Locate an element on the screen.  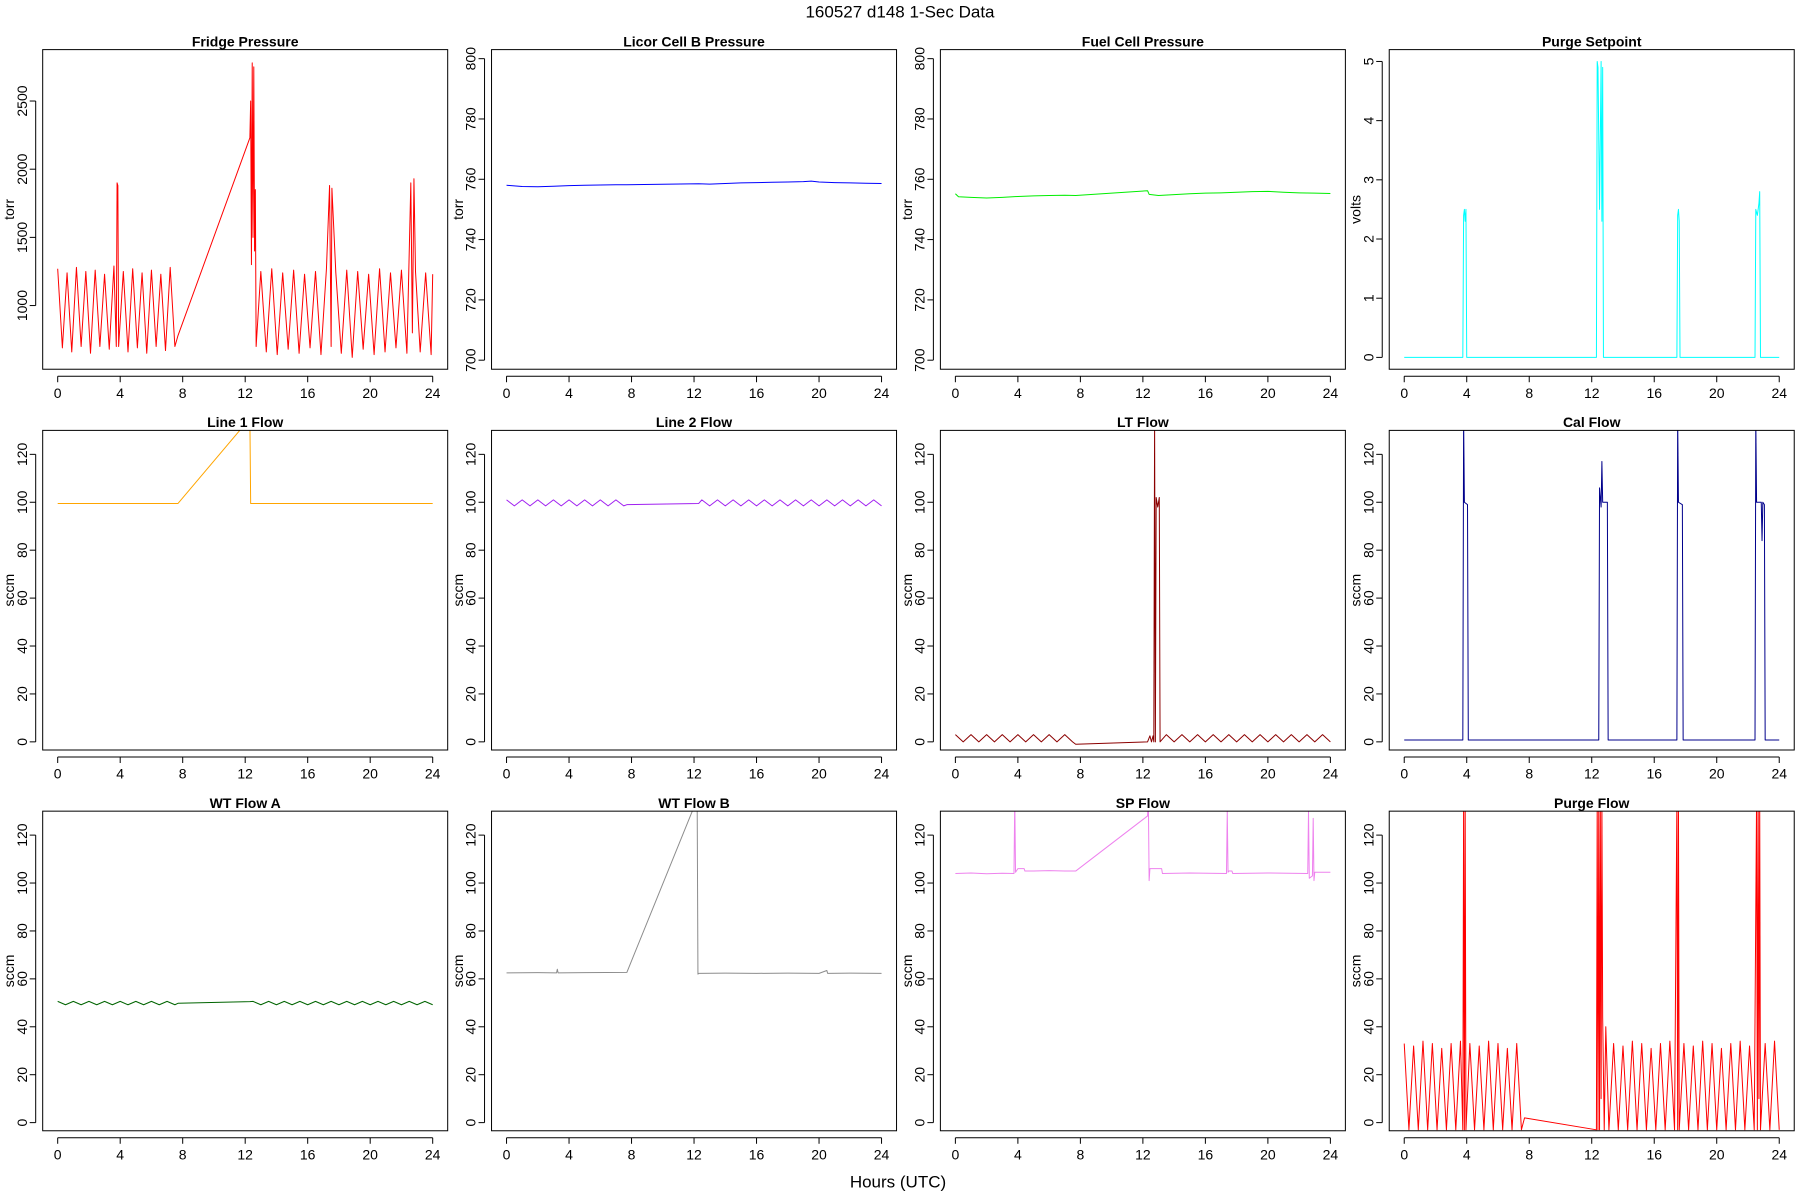
panel-title: Line 2 Flow is located at coordinates (694, 422).